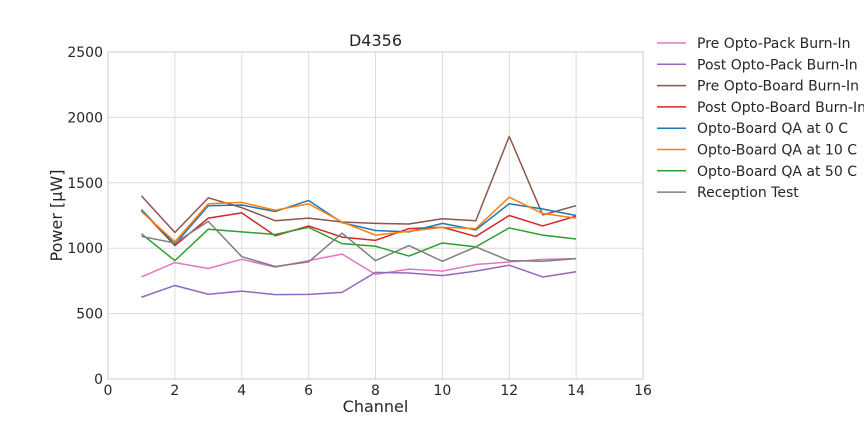 This screenshot has height=432, width=864. What do you see at coordinates (778, 87) in the screenshot?
I see `legend-label: Pre Opto-Board Burn-In` at bounding box center [778, 87].